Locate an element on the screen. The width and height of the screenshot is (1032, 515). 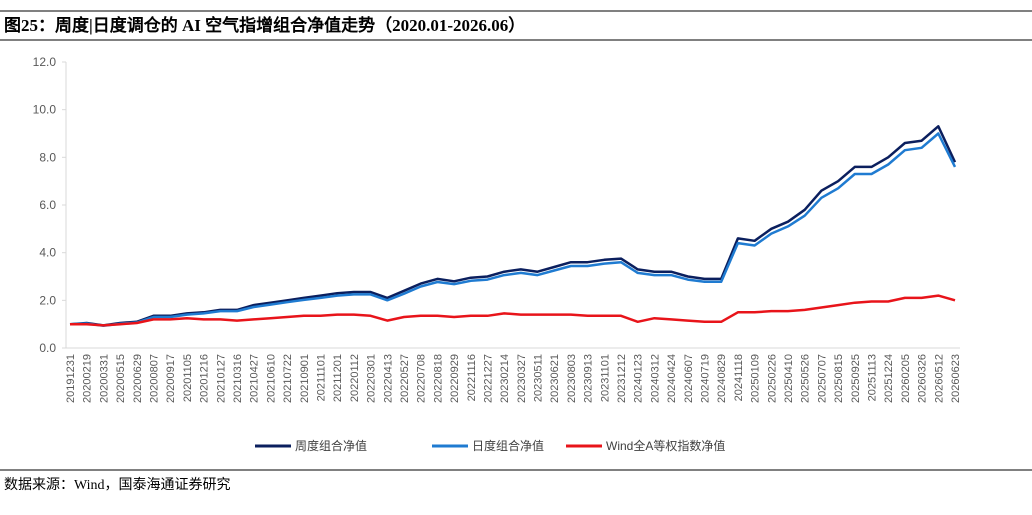
x-tick-label: 20210427 is located at coordinates (255, 378).